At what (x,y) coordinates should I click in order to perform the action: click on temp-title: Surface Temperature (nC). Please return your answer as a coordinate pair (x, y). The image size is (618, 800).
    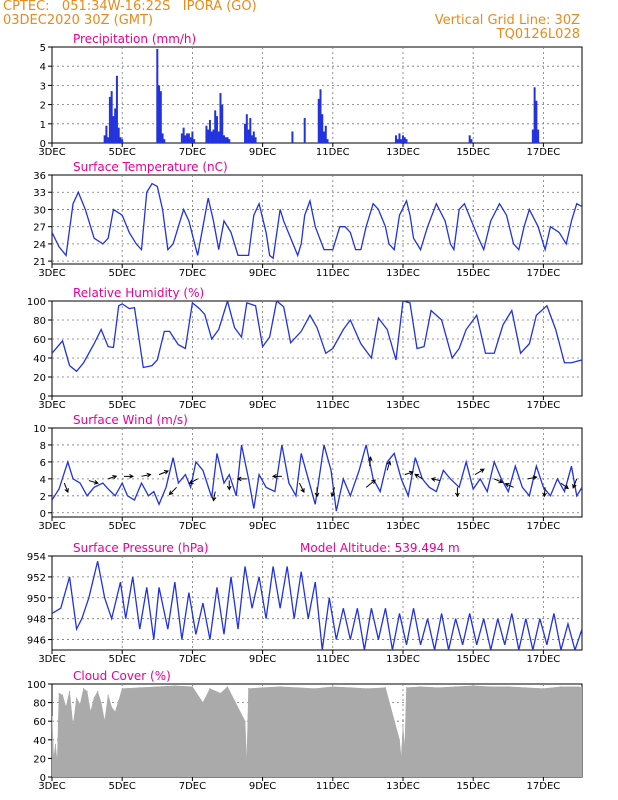
    Looking at the image, I should click on (150, 167).